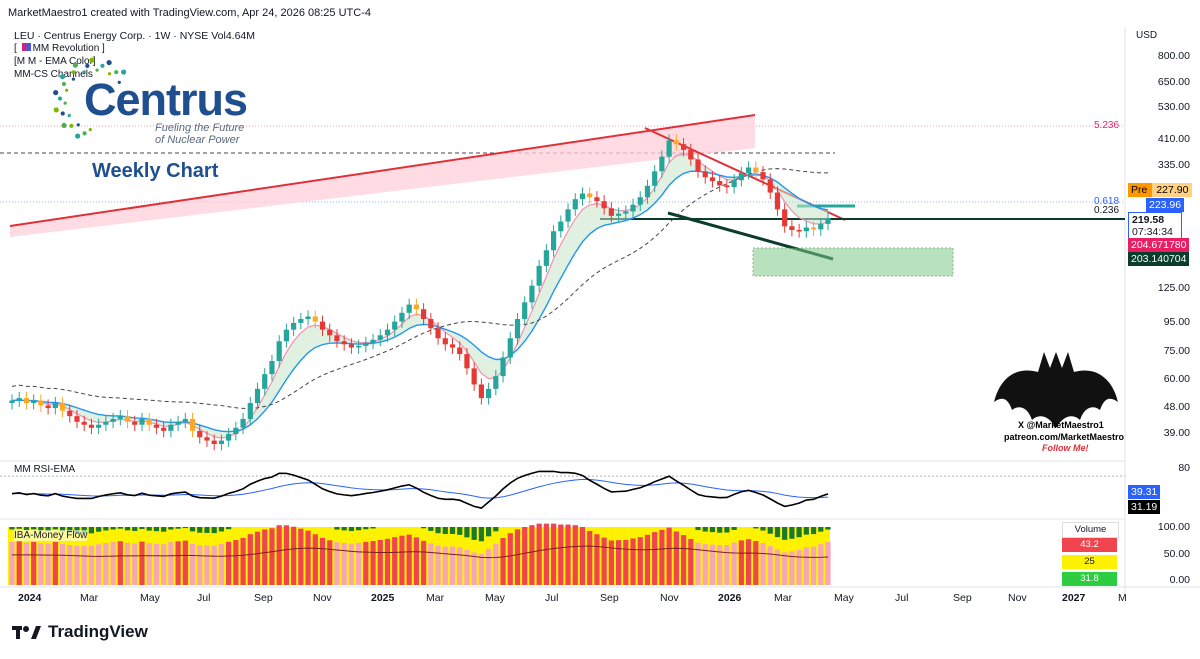 This screenshot has height=659, width=1200. What do you see at coordinates (1090, 530) in the screenshot?
I see `volume-legend-title: Volume` at bounding box center [1090, 530].